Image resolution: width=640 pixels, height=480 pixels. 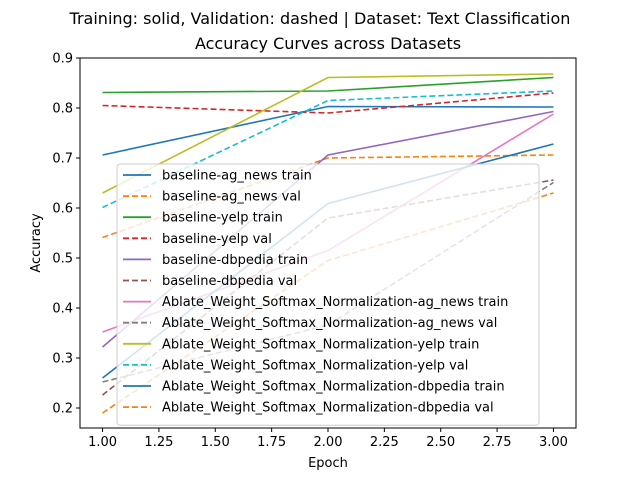 What do you see at coordinates (440, 442) in the screenshot?
I see `x-tick-label: 2.50` at bounding box center [440, 442].